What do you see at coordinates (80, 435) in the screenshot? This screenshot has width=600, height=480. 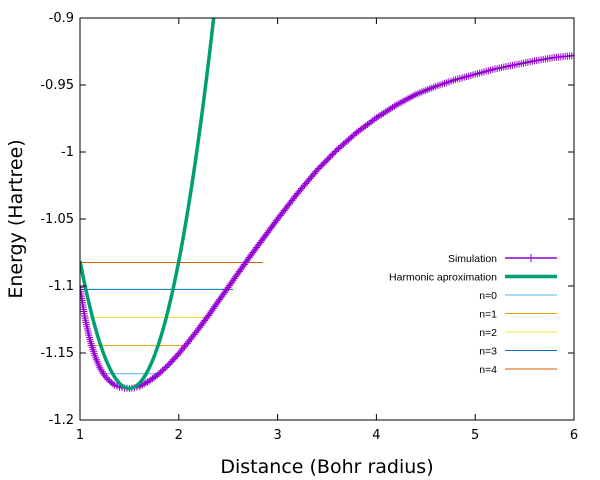 I see `x-tick-label: 1` at bounding box center [80, 435].